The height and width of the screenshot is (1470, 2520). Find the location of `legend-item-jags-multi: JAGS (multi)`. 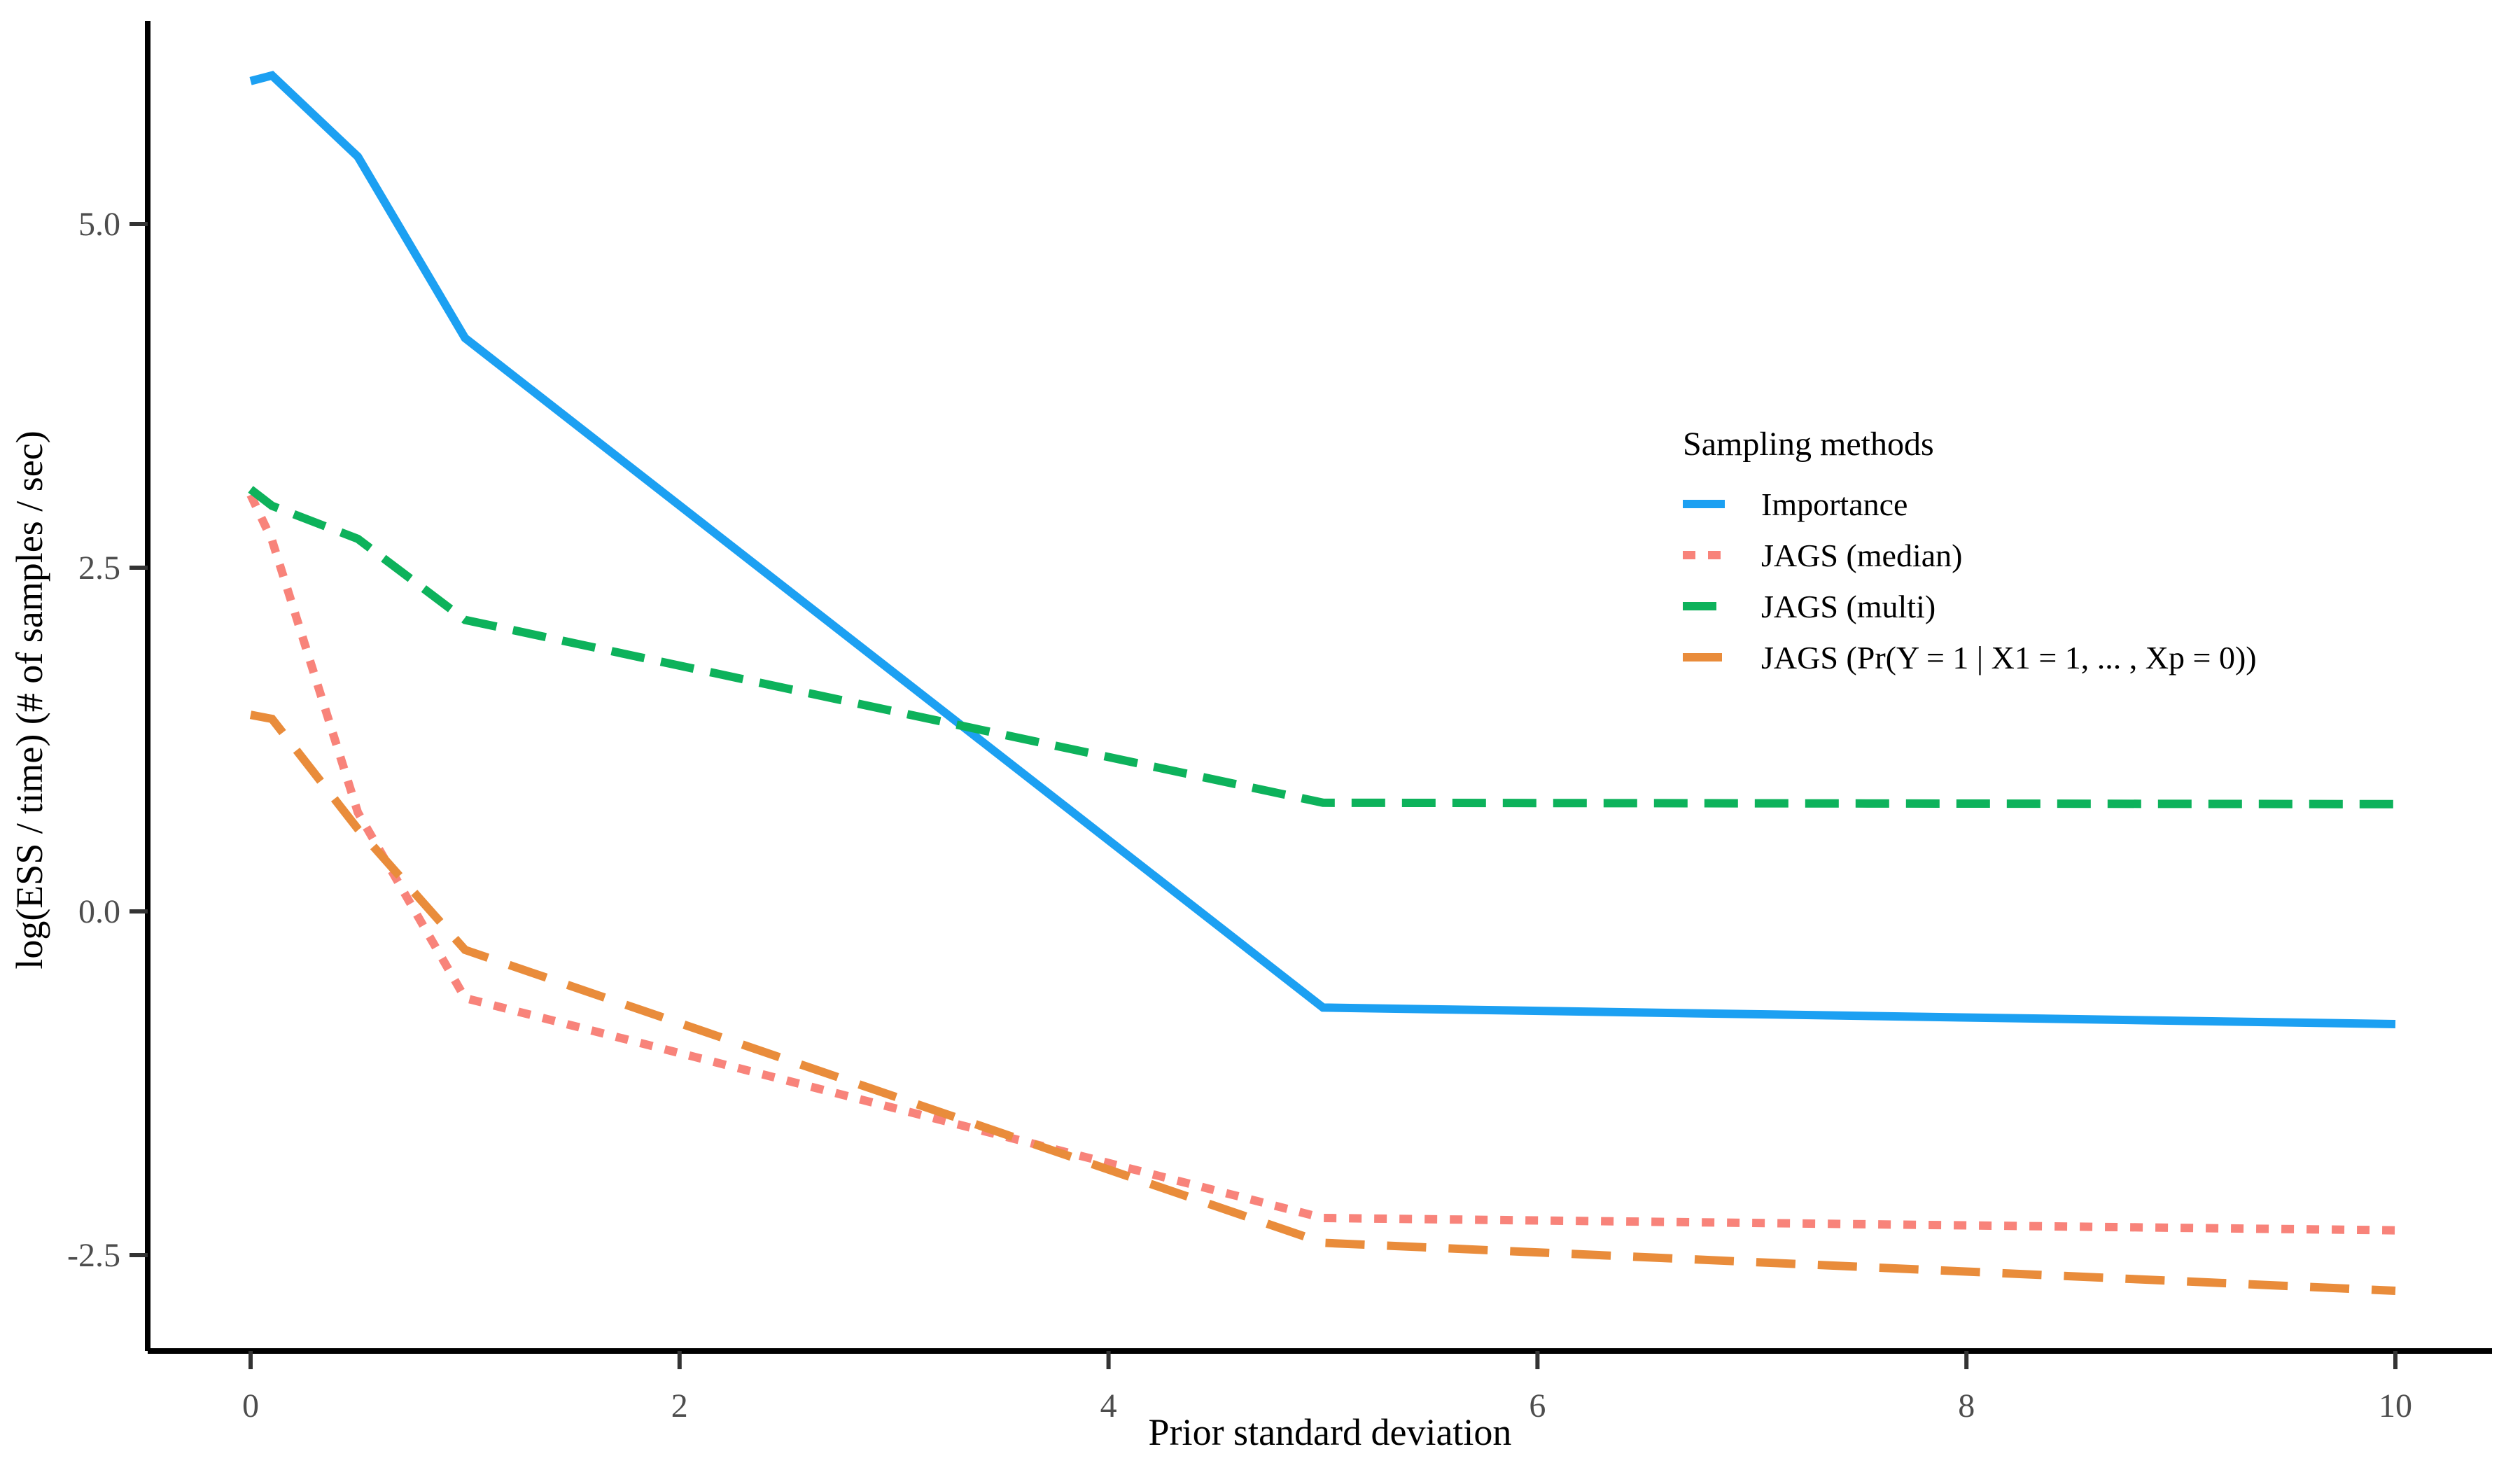

legend-item-jags-multi: JAGS (multi) is located at coordinates (1809, 606).